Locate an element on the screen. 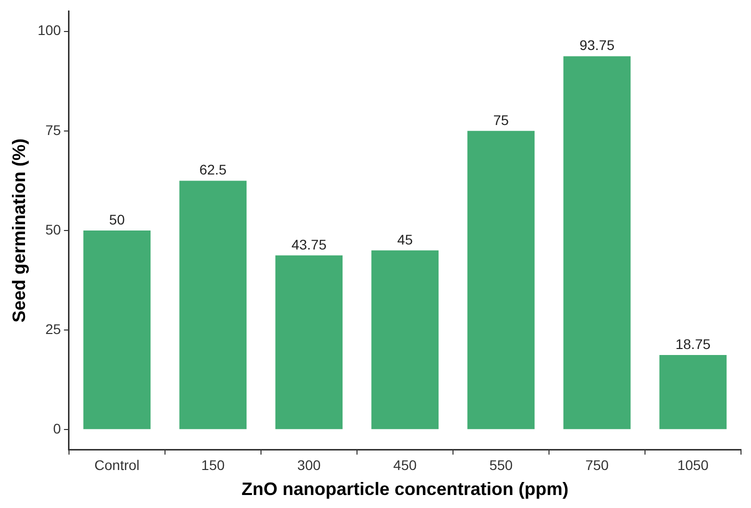 The width and height of the screenshot is (751, 508). x-axis-title: ZnO nanoparticle concentration (ppm) is located at coordinates (404, 489).